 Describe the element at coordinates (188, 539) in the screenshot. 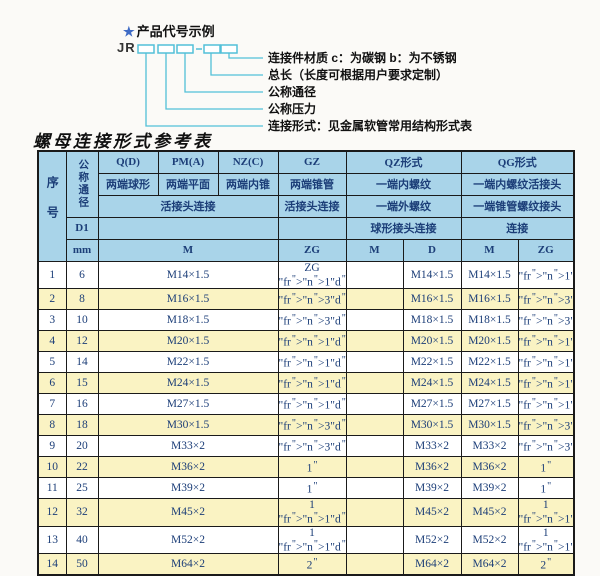

I see `cell-m: M52×2` at that location.